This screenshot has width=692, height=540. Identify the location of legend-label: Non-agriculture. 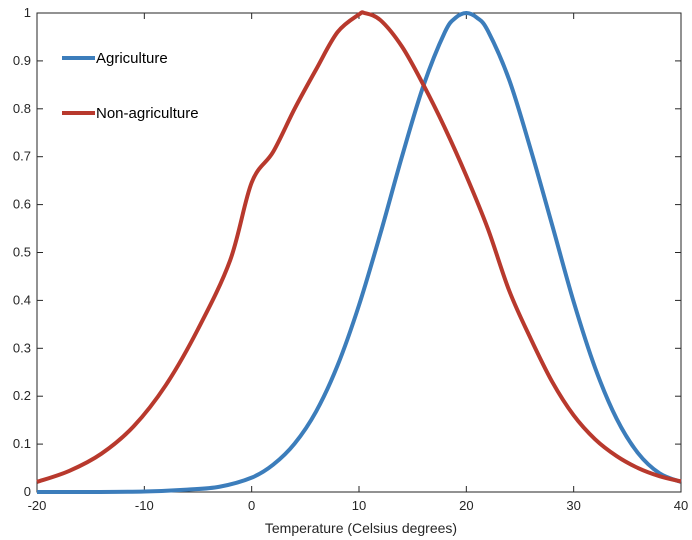
(147, 113).